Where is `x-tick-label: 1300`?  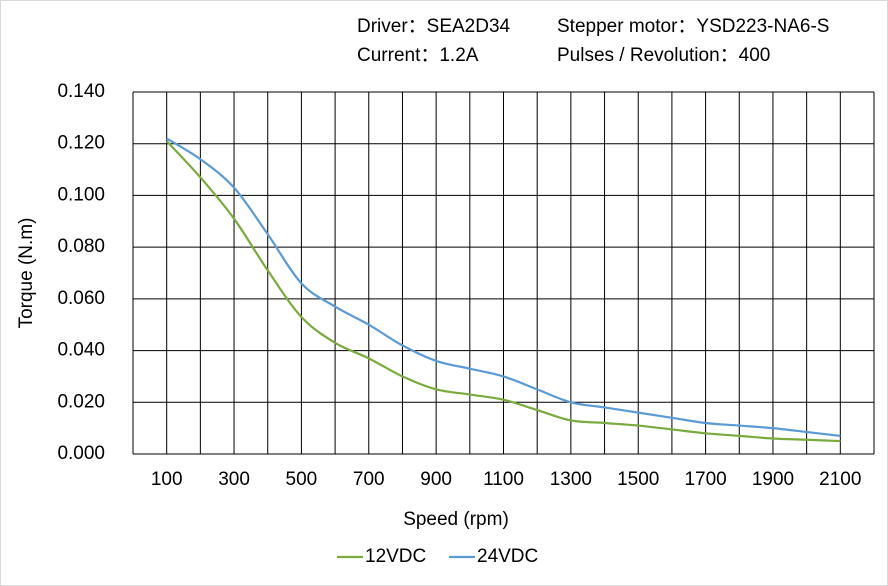
x-tick-label: 1300 is located at coordinates (571, 479).